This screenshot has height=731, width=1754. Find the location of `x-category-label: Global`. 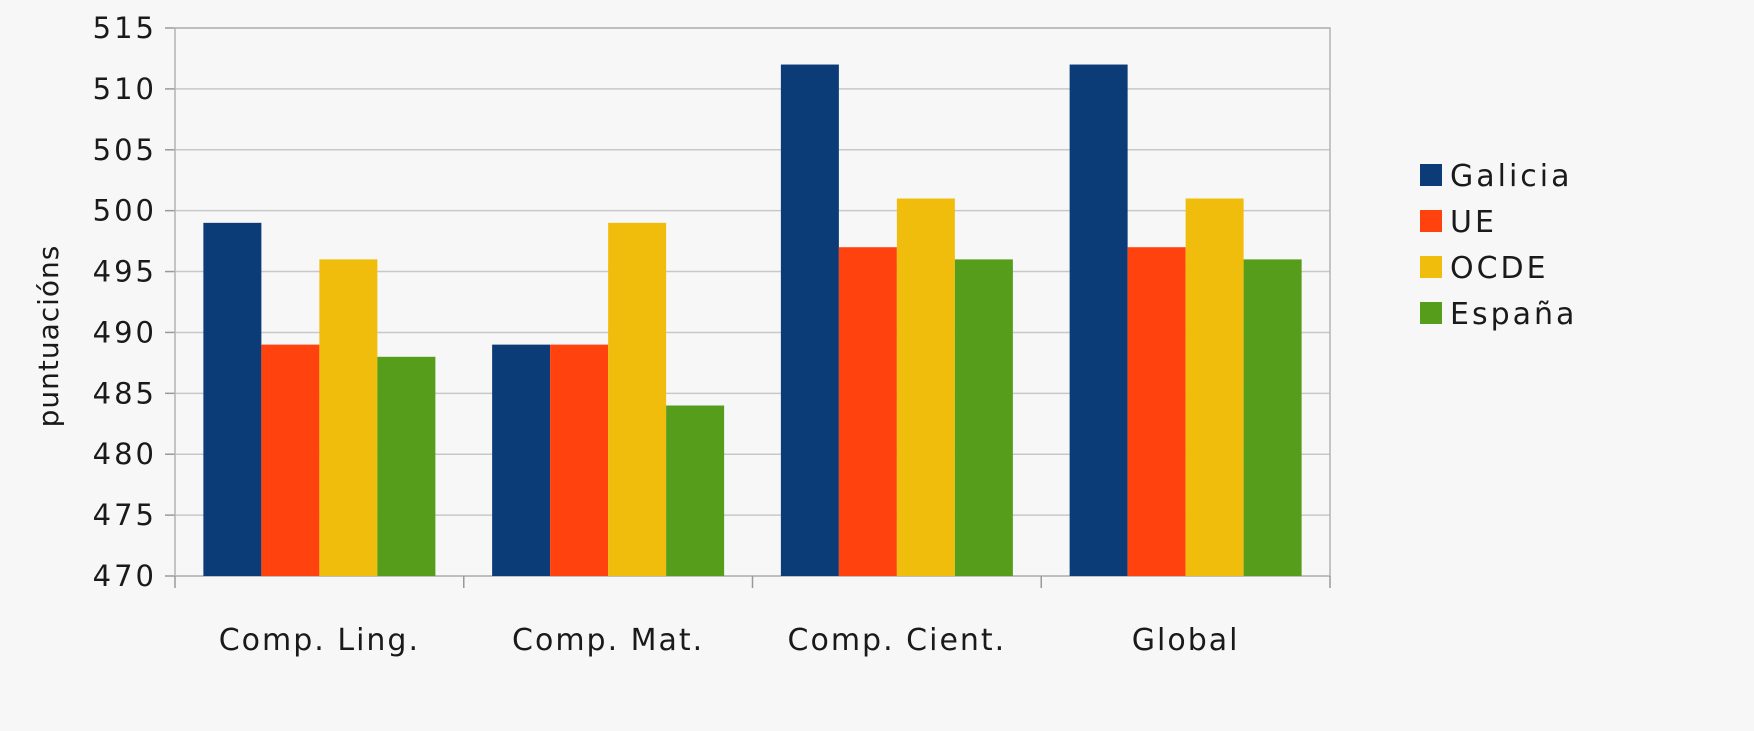

x-category-label: Global is located at coordinates (1186, 640).